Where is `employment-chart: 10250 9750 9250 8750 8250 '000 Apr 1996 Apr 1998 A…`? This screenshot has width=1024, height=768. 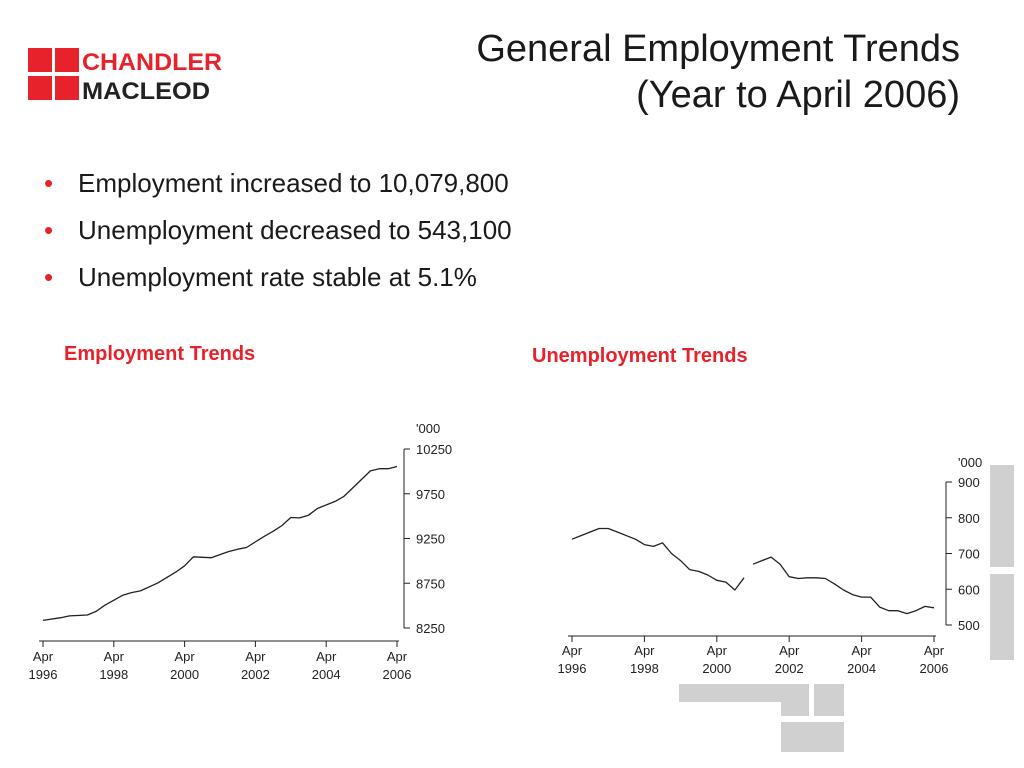
employment-chart: 10250 9750 9250 8750 8250 '000 Apr 1996 Apr 1998 A… is located at coordinates (241, 551).